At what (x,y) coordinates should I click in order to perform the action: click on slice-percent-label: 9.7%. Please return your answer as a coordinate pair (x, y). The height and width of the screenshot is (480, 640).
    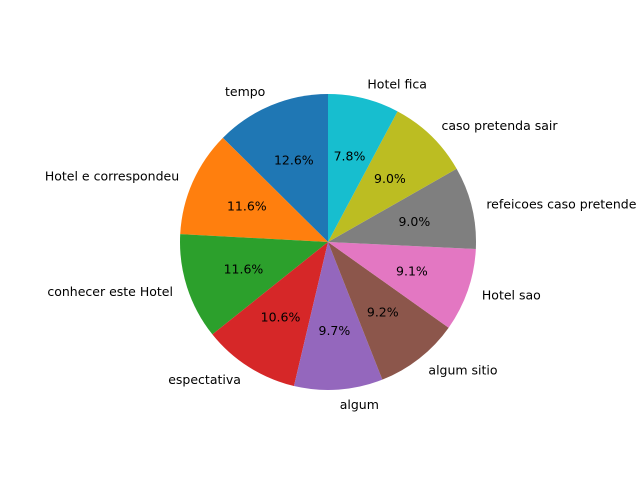
    Looking at the image, I should click on (335, 330).